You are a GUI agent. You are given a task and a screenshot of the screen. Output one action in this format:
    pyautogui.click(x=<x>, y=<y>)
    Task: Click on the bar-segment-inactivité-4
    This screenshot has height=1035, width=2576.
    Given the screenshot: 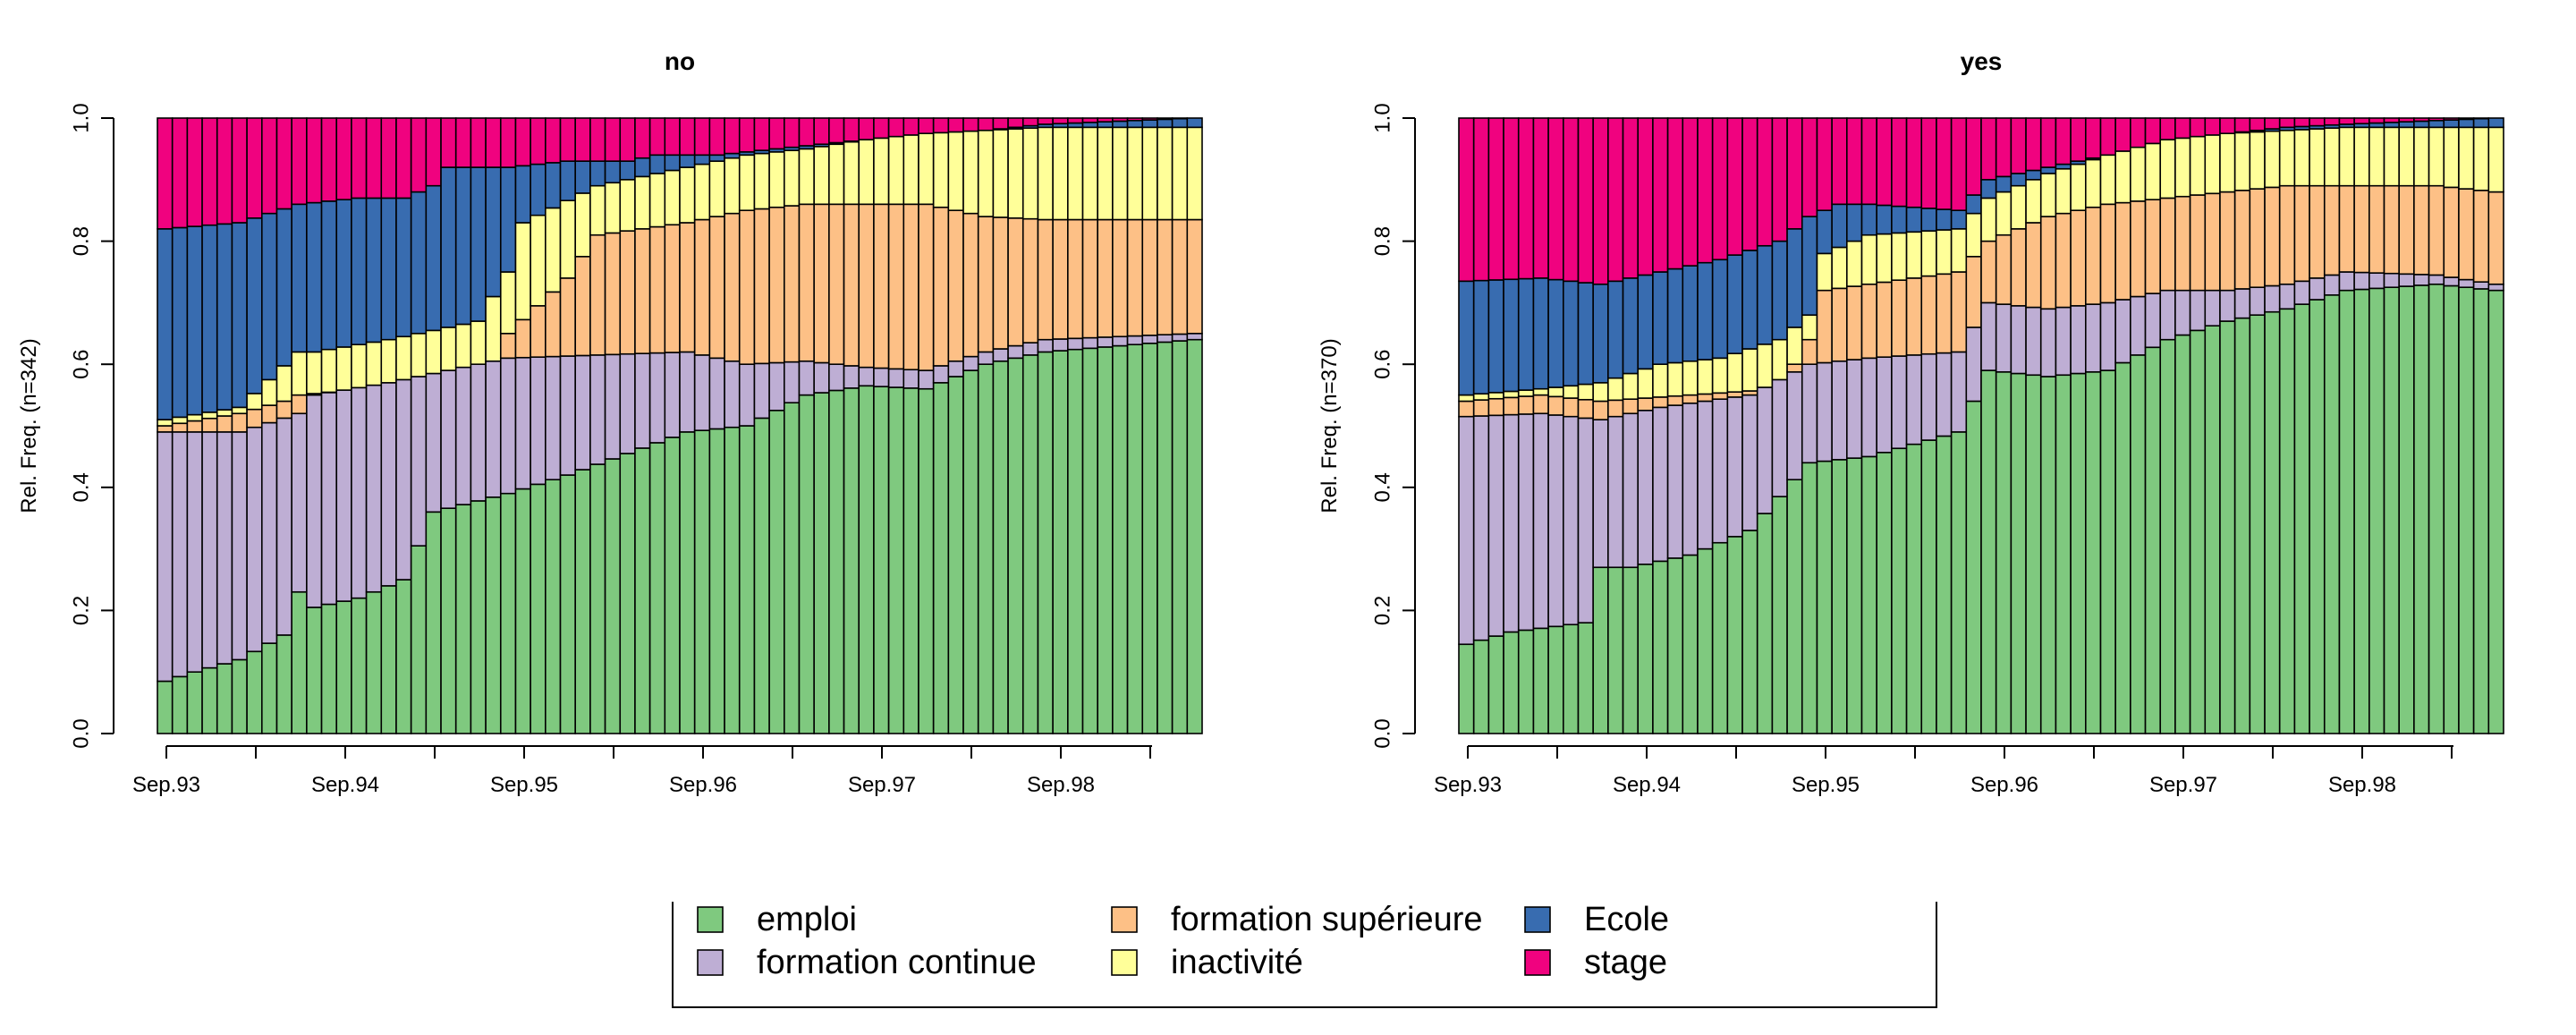 What is the action you would take?
    pyautogui.click(x=209, y=415)
    